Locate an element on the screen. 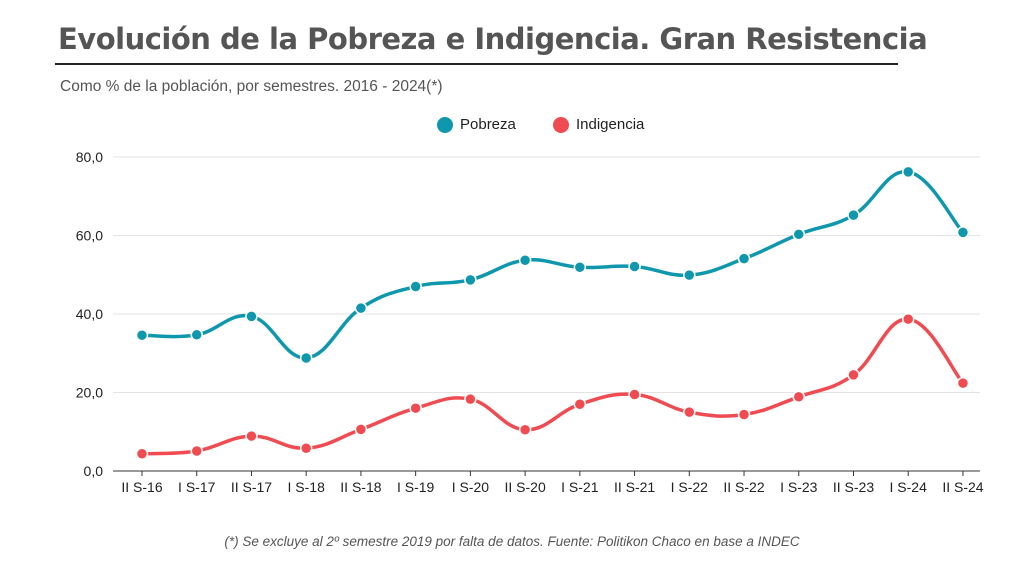  x-tick-label: I S-23 is located at coordinates (799, 487).